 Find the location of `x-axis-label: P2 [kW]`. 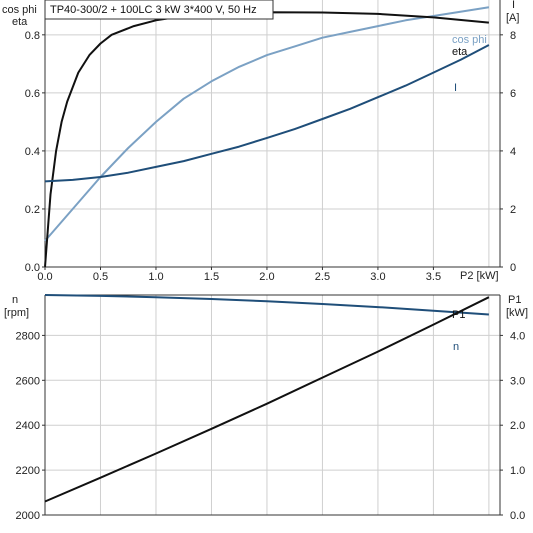

x-axis-label: P2 [kW] is located at coordinates (479, 276).